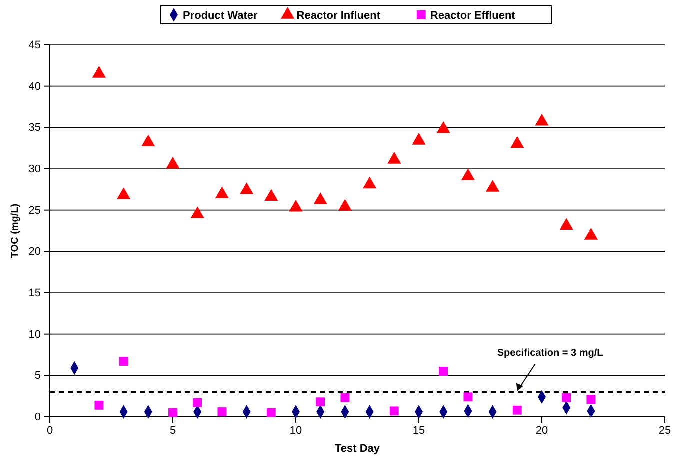  Describe the element at coordinates (296, 430) in the screenshot. I see `x-tick-label: 10` at that location.